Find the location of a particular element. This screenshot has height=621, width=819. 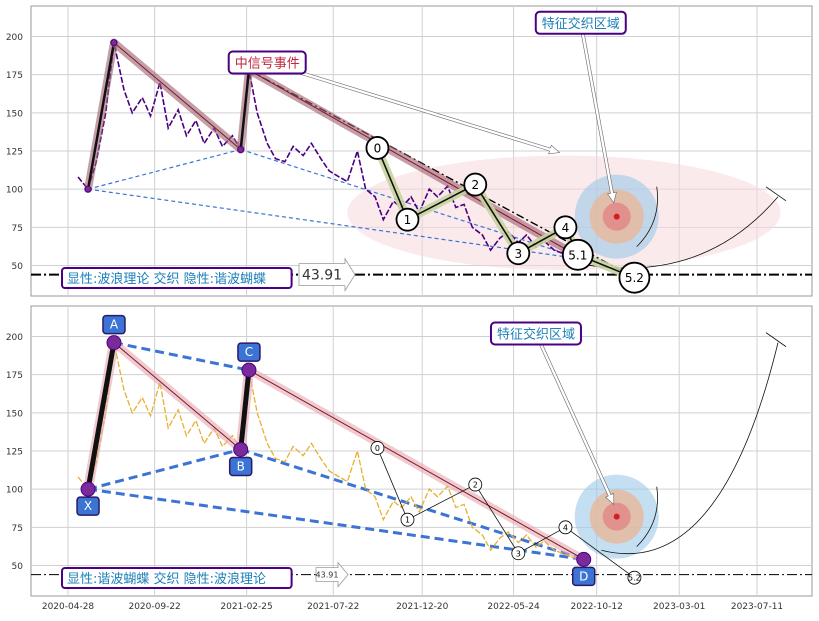

y-tick-label: 200 is located at coordinates (14, 338).